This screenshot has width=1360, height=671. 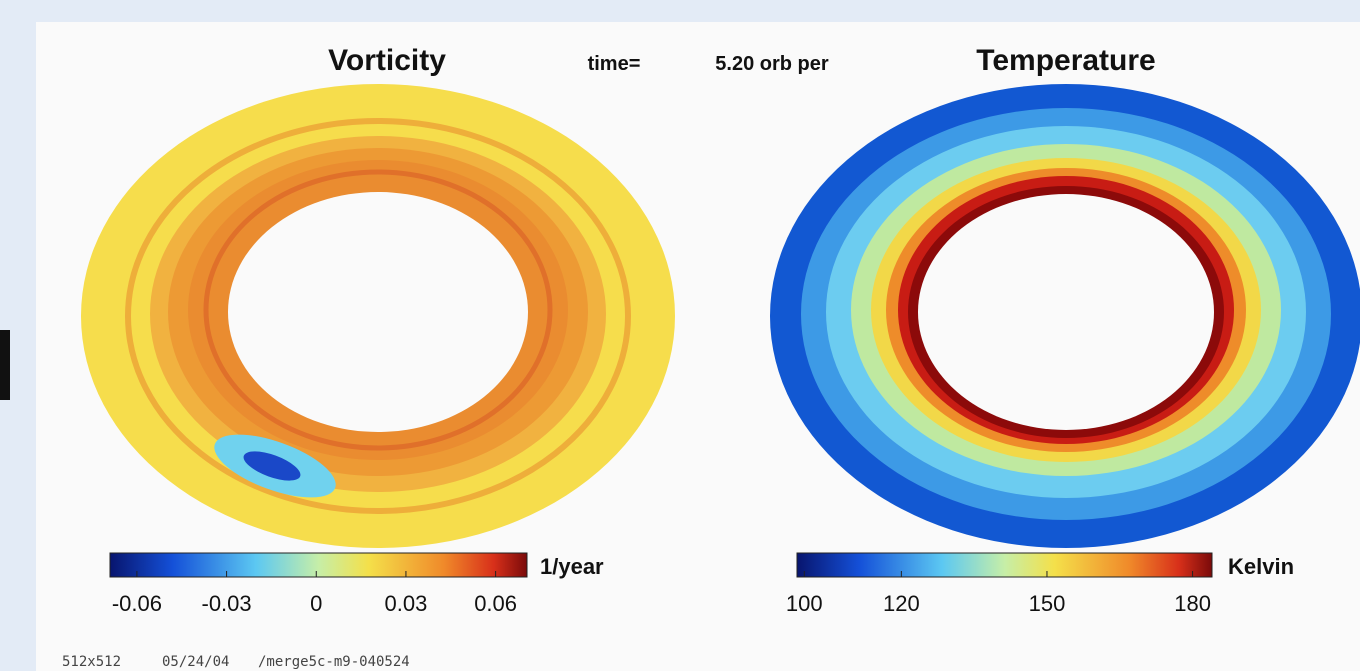 What do you see at coordinates (91, 662) in the screenshot?
I see `footer-text: 512x512` at bounding box center [91, 662].